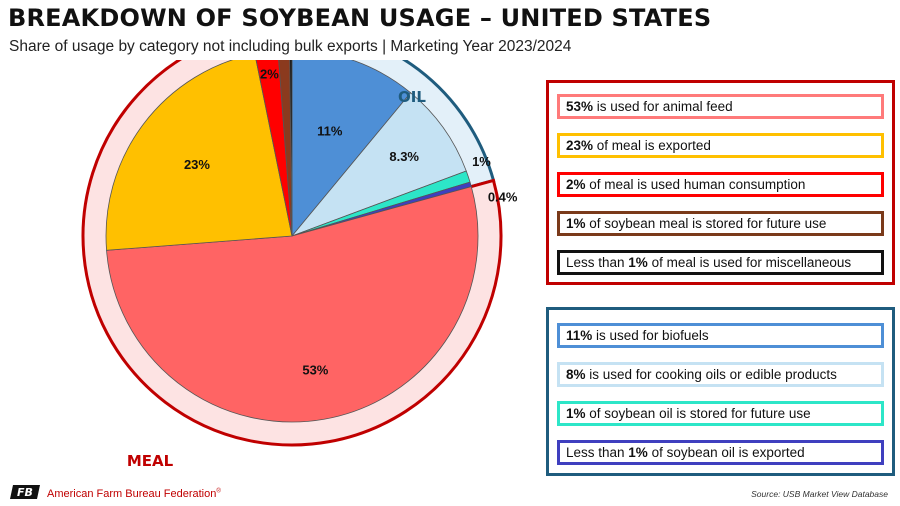 Image resolution: width=900 pixels, height=506 pixels. Describe the element at coordinates (134, 494) in the screenshot. I see `organization-name: American Farm Bureau Federation®` at that location.